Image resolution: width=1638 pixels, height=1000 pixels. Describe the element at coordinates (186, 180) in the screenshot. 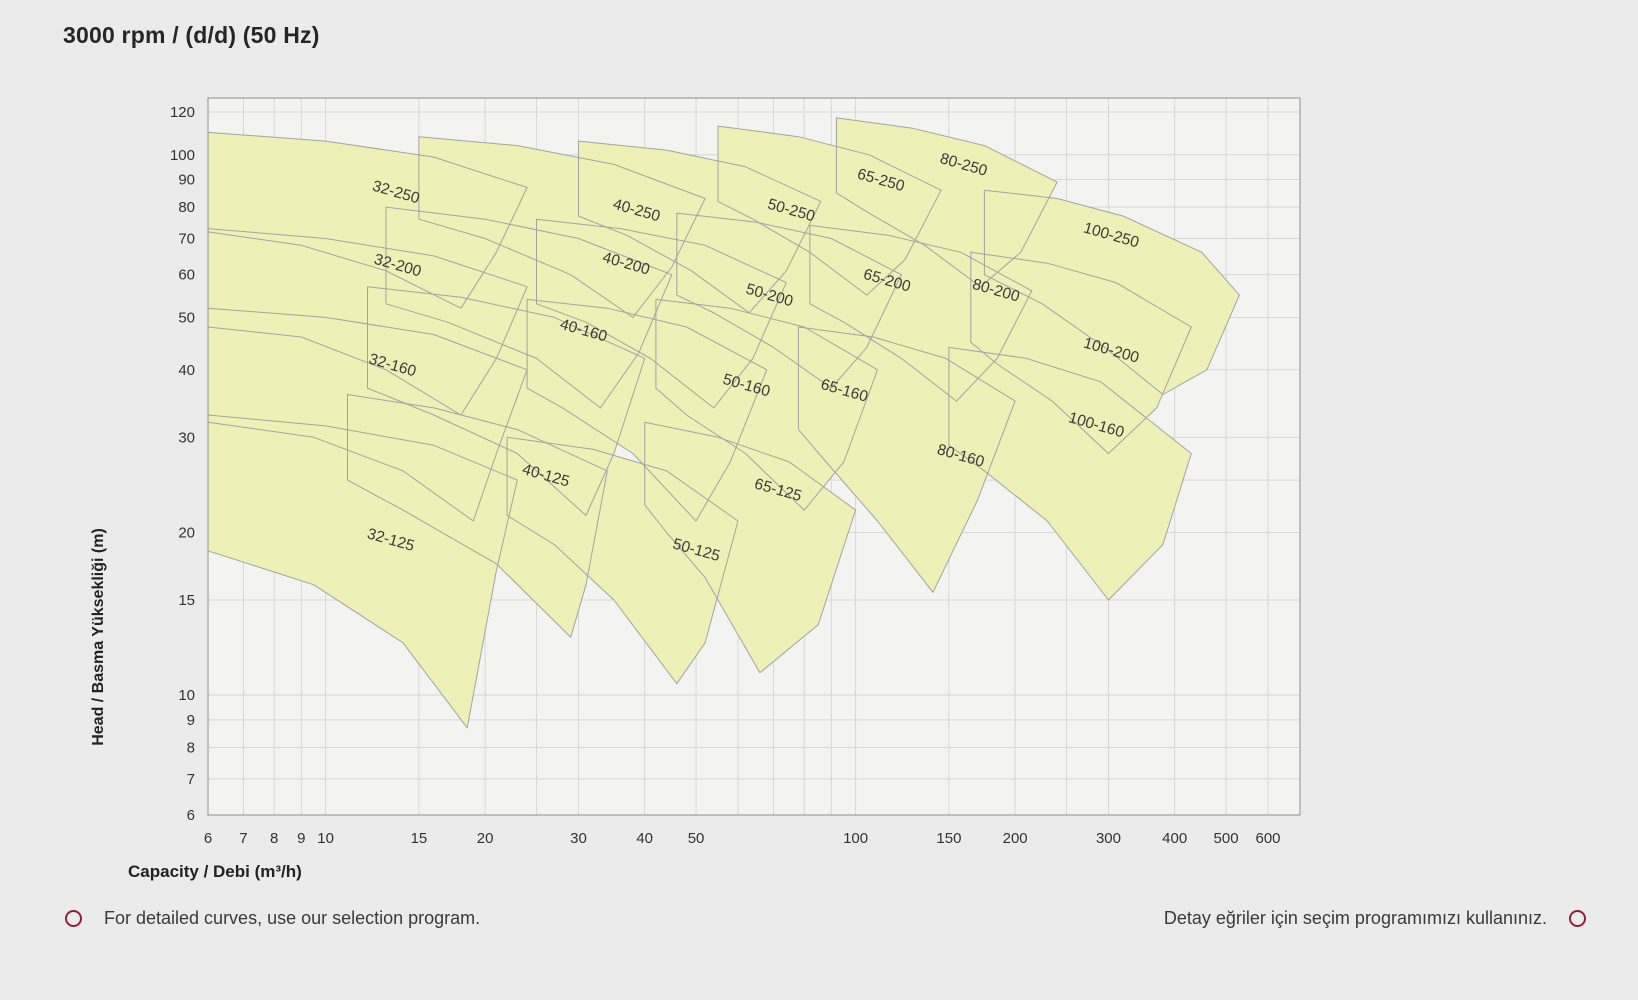

I see `y-tick-label: 90` at that location.